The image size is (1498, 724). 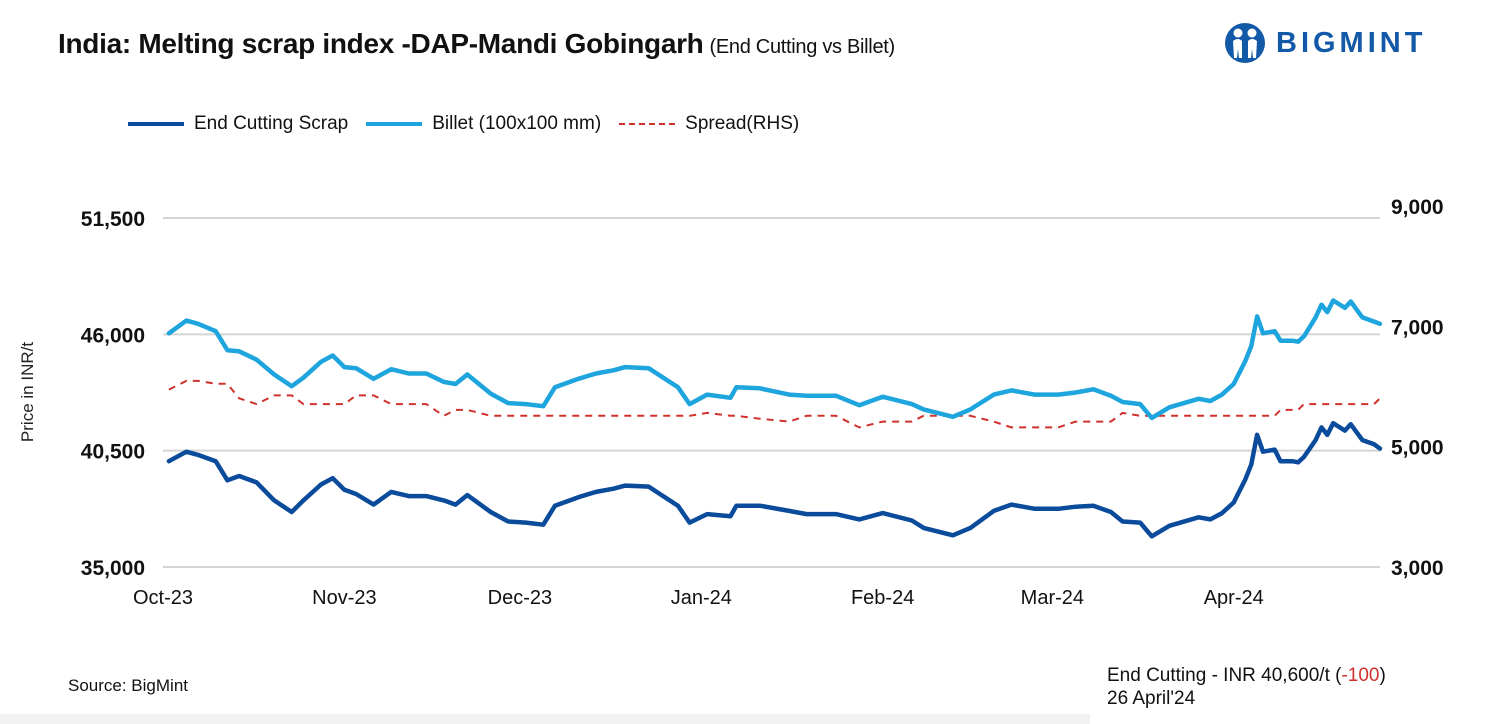 What do you see at coordinates (394, 124) in the screenshot?
I see `legend-swatch-billet` at bounding box center [394, 124].